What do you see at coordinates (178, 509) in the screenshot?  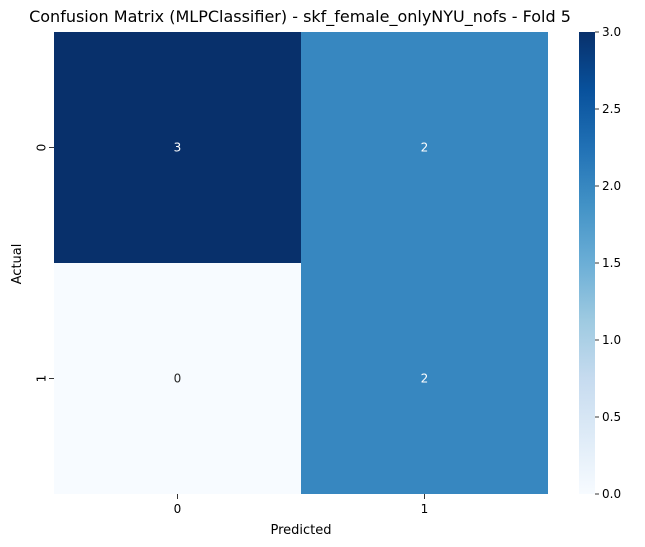 I see `x-tick-label: 0` at bounding box center [178, 509].